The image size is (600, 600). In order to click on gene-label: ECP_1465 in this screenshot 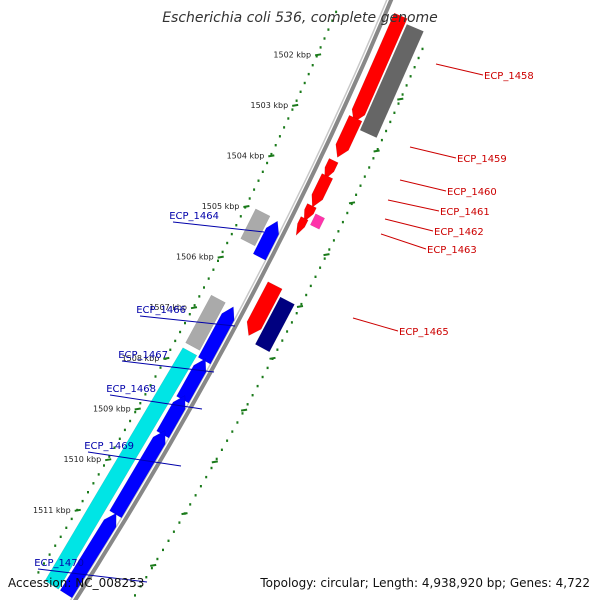, I will do `click(424, 332)`.